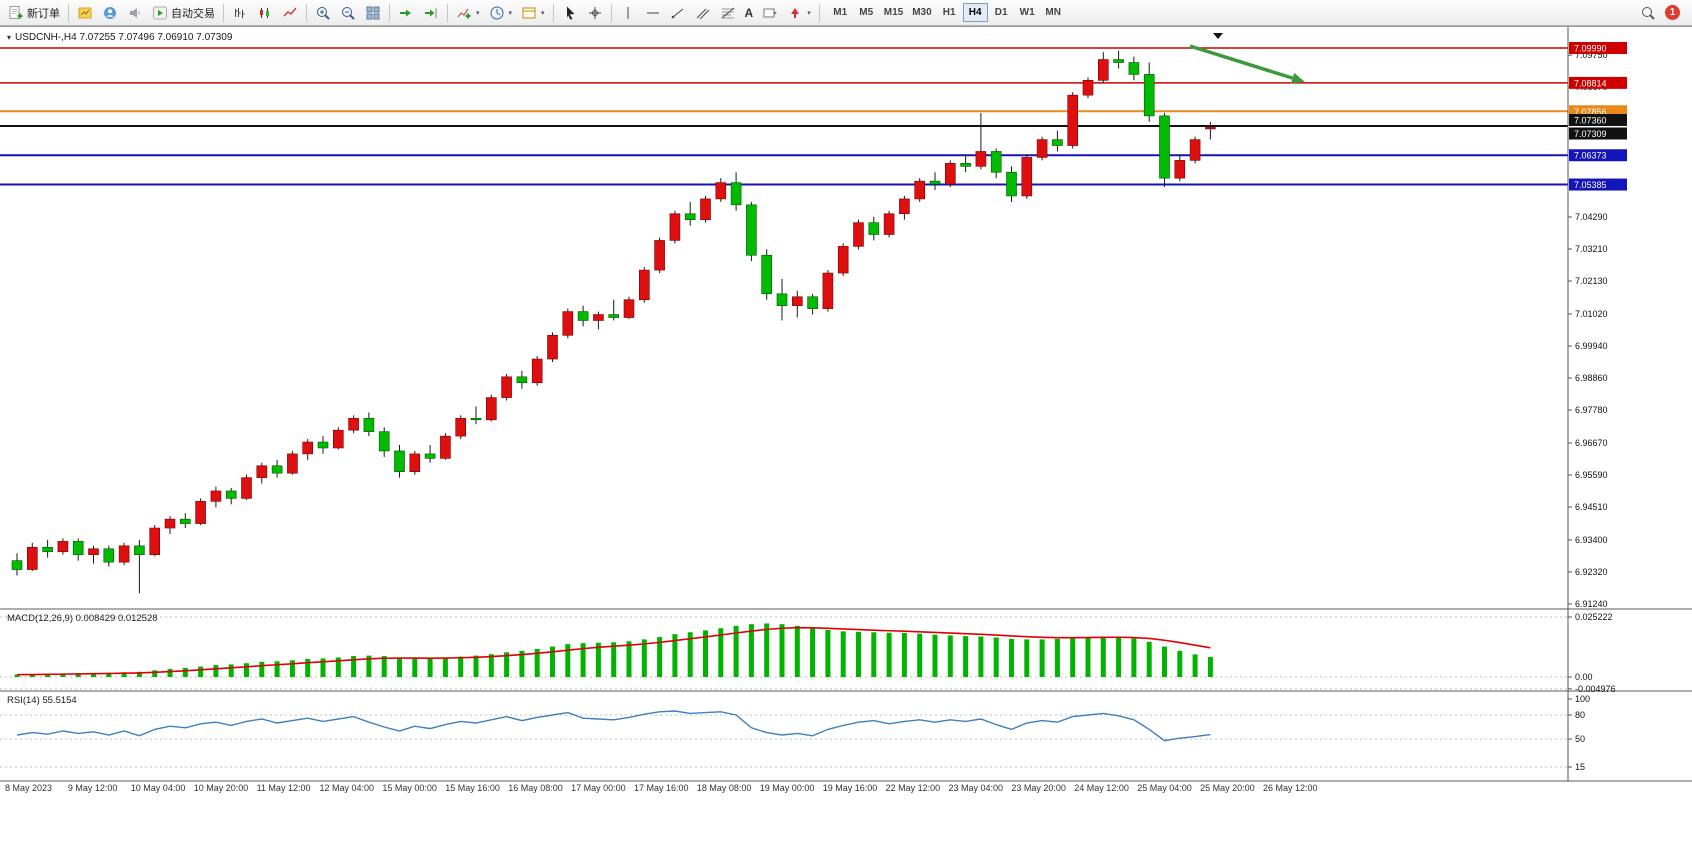 The height and width of the screenshot is (864, 1692). Describe the element at coordinates (183, 13) in the screenshot. I see `auto-trading-button: 自动交易` at that location.